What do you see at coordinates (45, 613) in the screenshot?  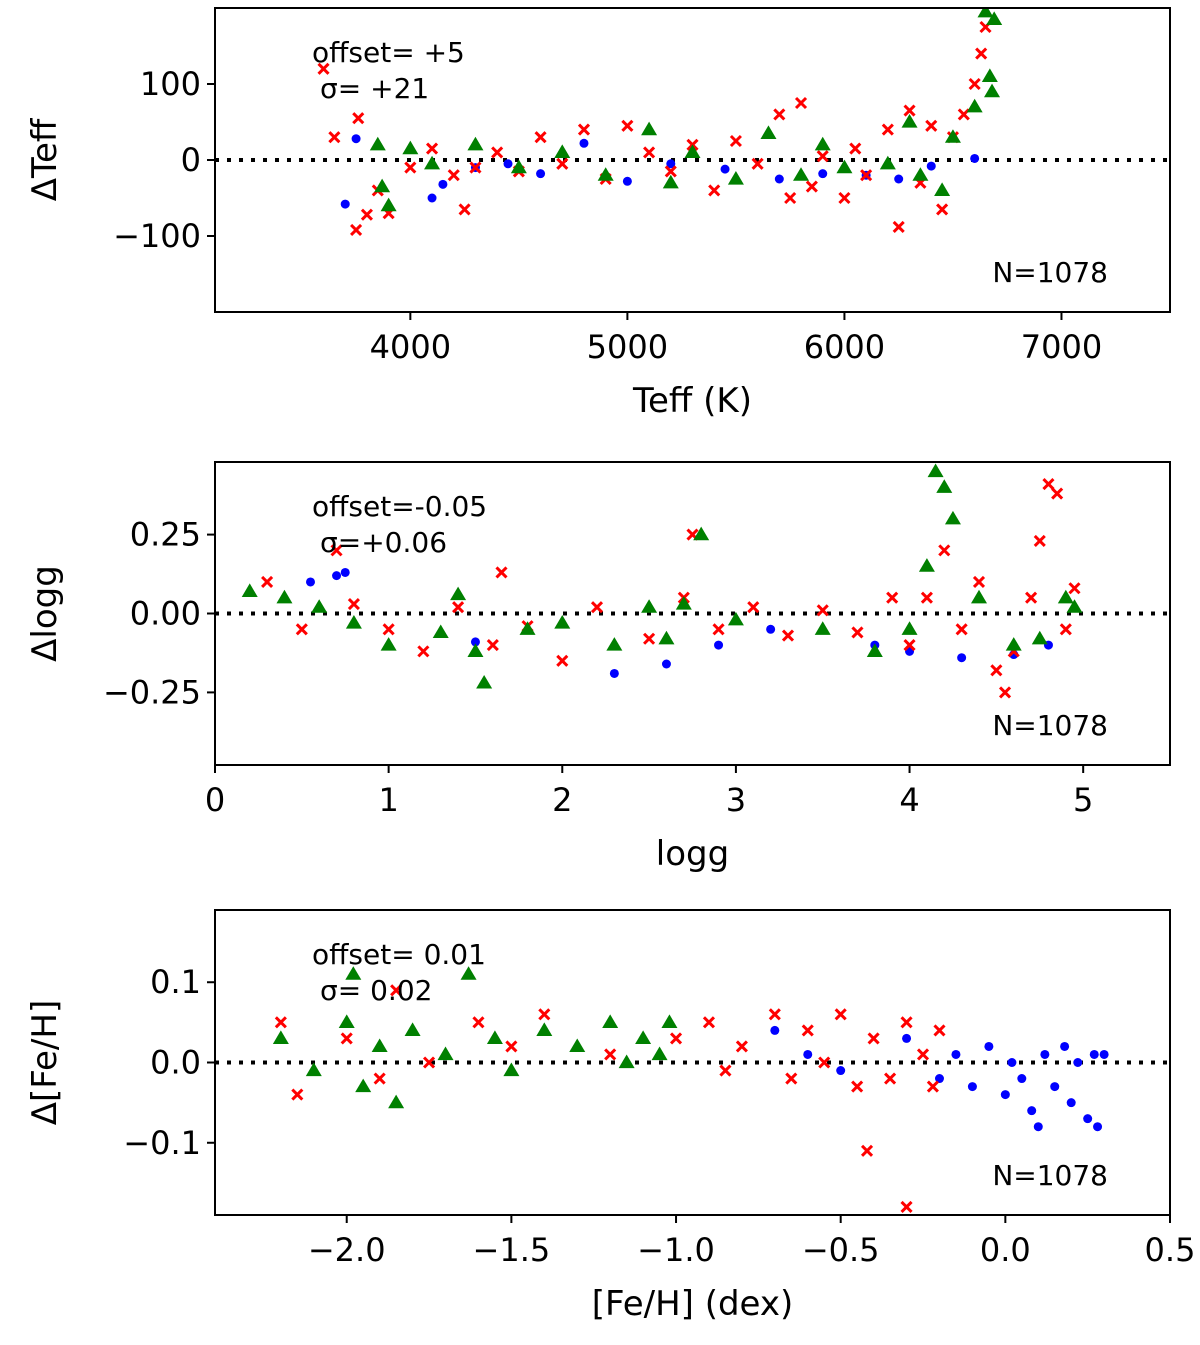 I see `y-axis-label: Δlogg` at bounding box center [45, 613].